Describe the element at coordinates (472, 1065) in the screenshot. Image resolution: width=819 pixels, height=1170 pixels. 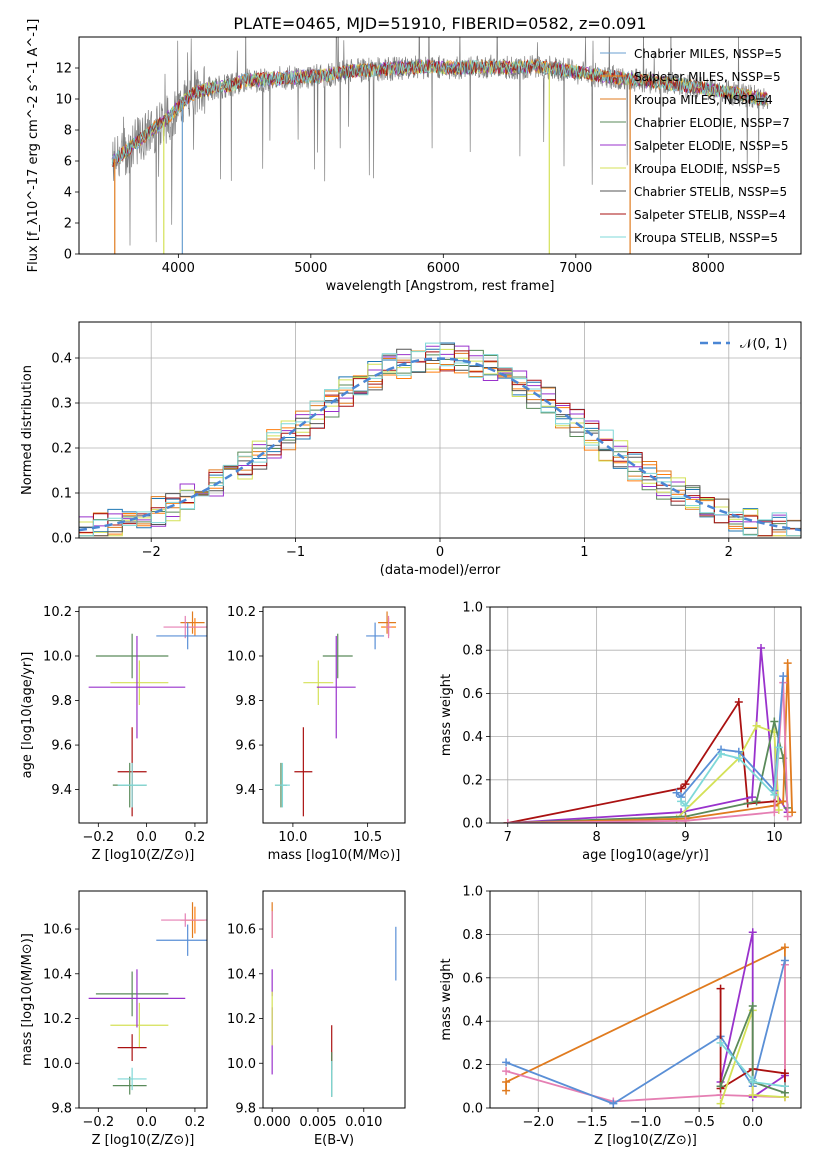
I see `y-tick-label: 0.2` at that location.